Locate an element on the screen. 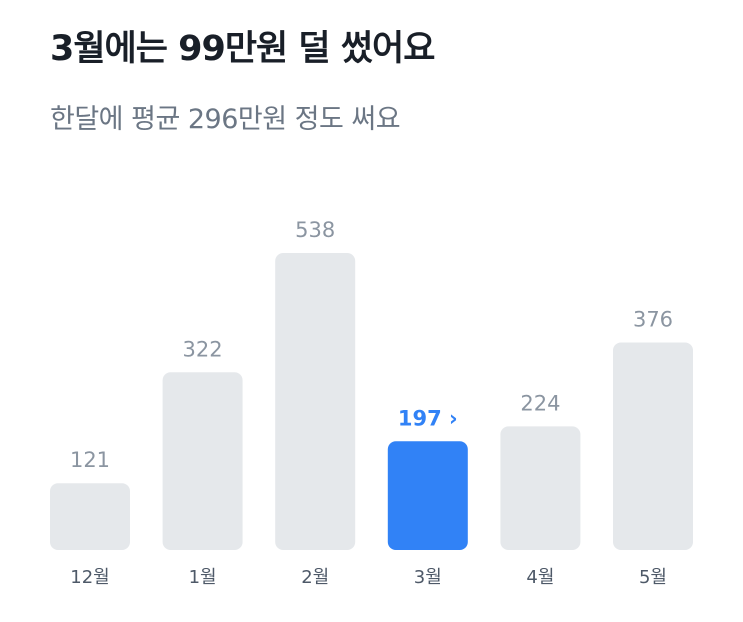 The image size is (743, 622). bar-selected is located at coordinates (427, 495).